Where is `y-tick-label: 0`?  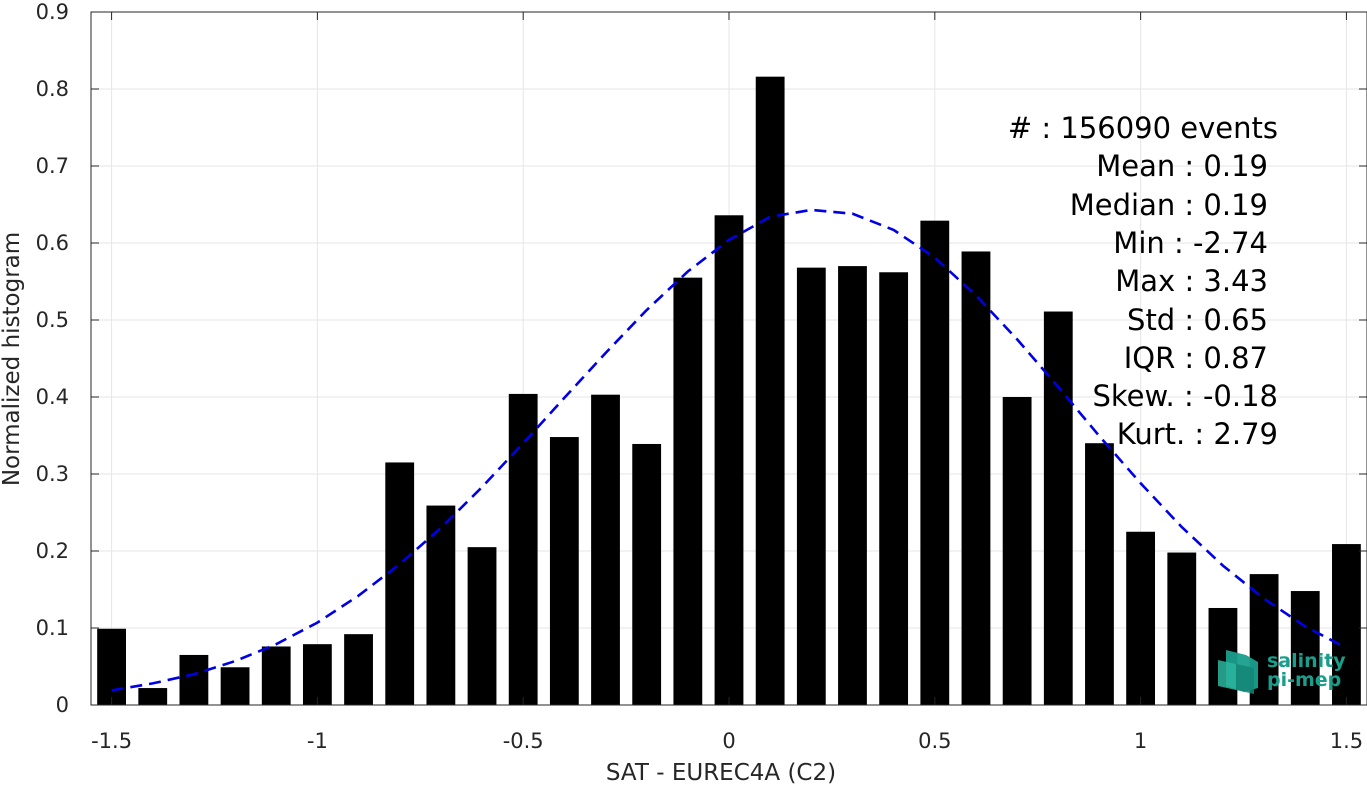 y-tick-label: 0 is located at coordinates (62, 705).